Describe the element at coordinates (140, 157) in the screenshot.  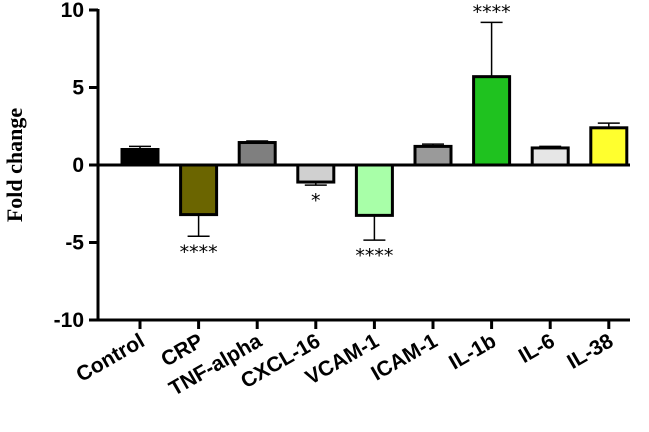
I see `bar-control` at that location.